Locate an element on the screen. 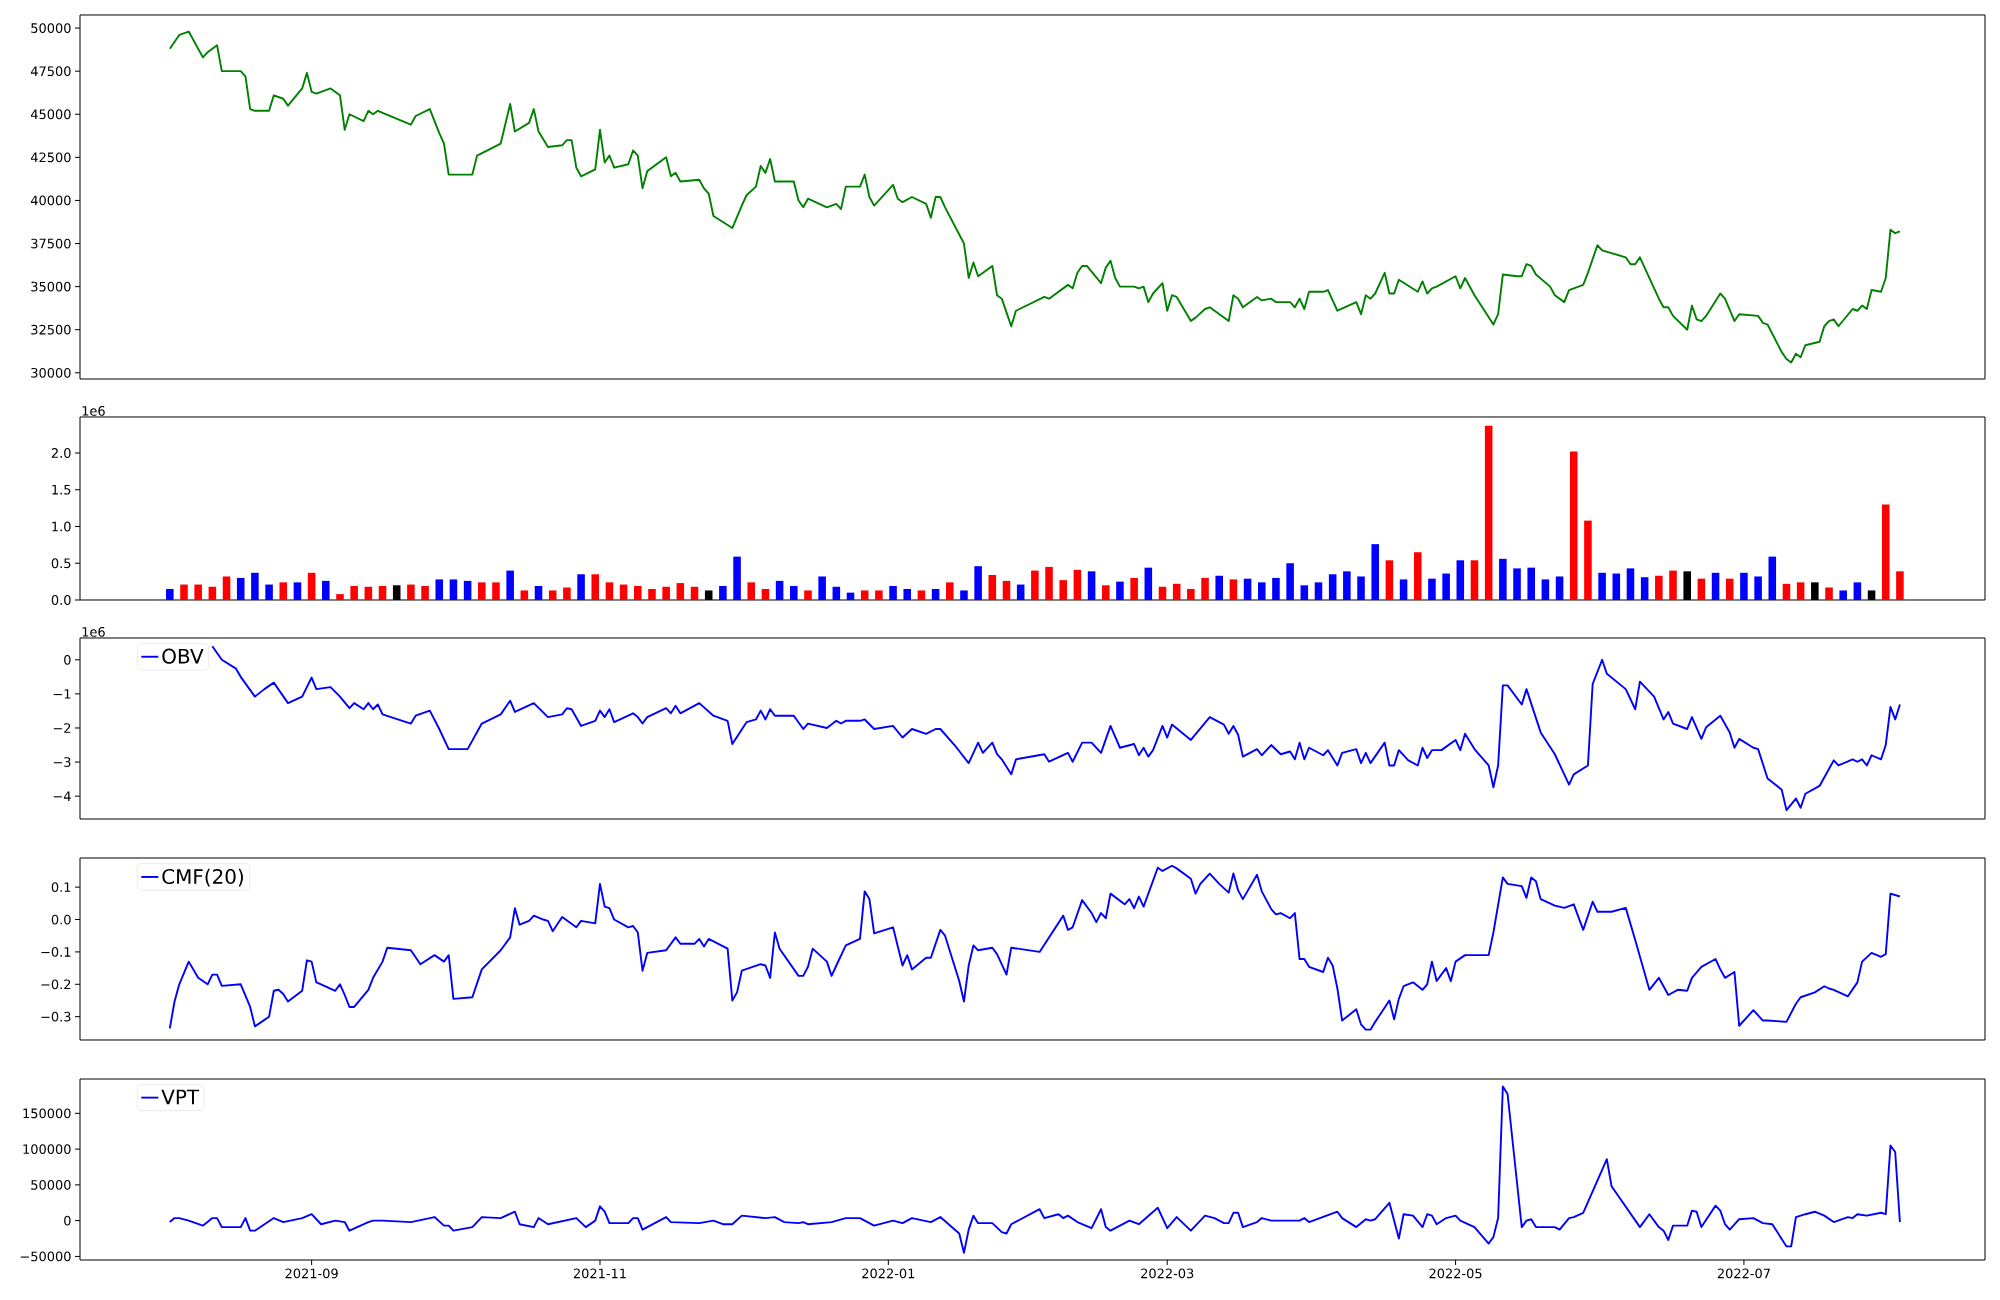 The image size is (2000, 1300). y-tick-label: 50000 is located at coordinates (51, 1184).